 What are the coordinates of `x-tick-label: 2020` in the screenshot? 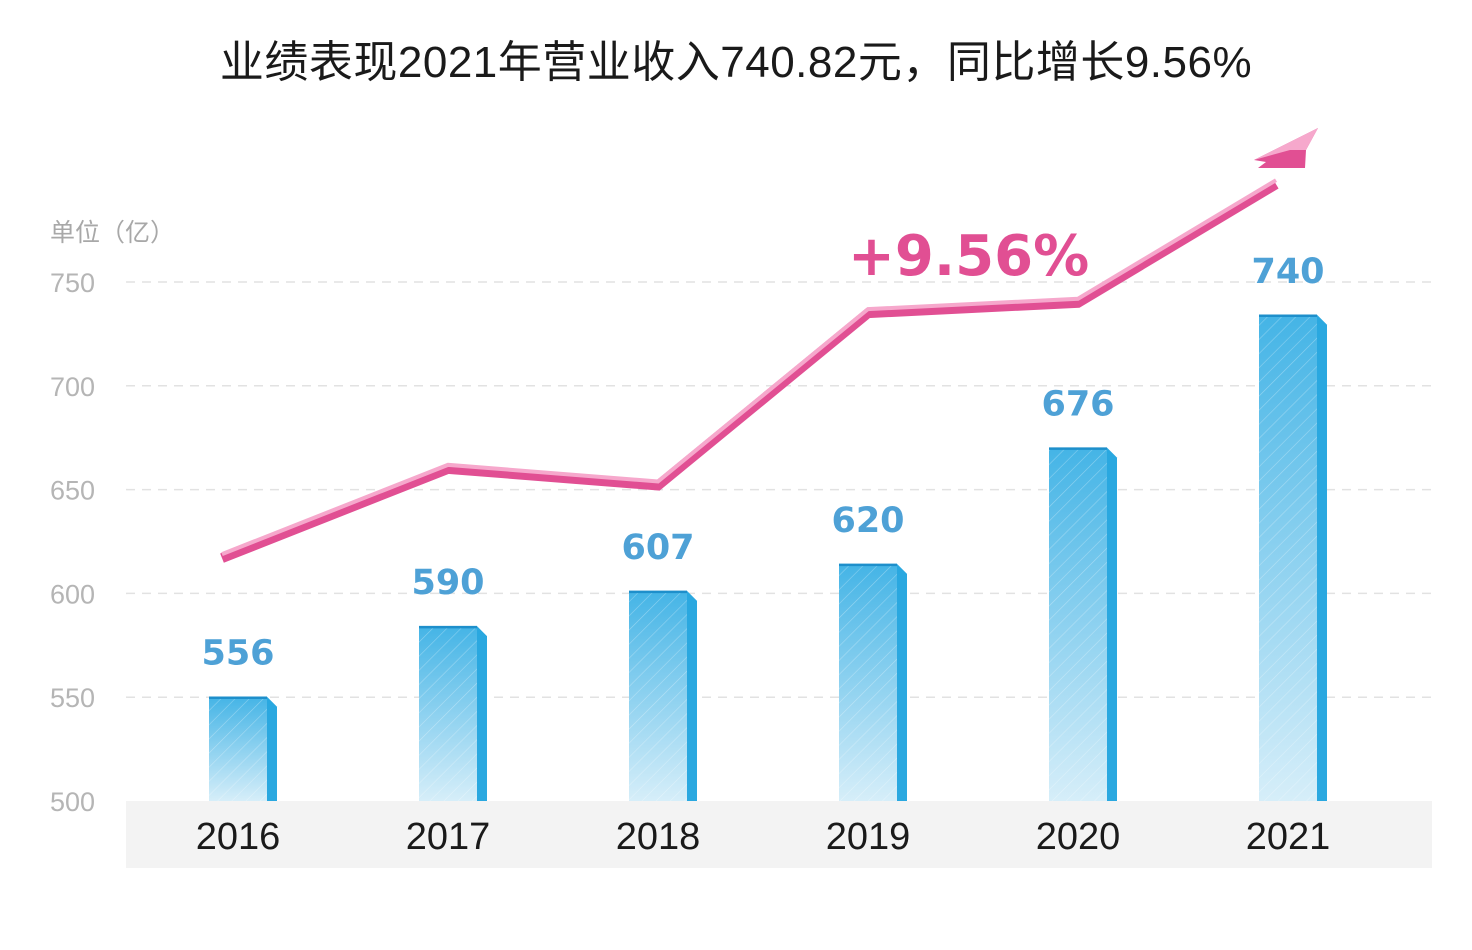 It's located at (1078, 837).